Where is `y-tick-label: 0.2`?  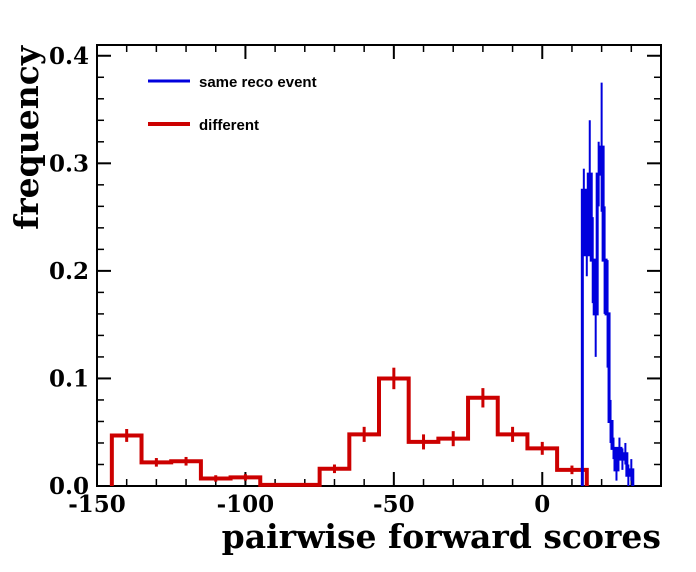
y-tick-label: 0.2 is located at coordinates (69, 271).